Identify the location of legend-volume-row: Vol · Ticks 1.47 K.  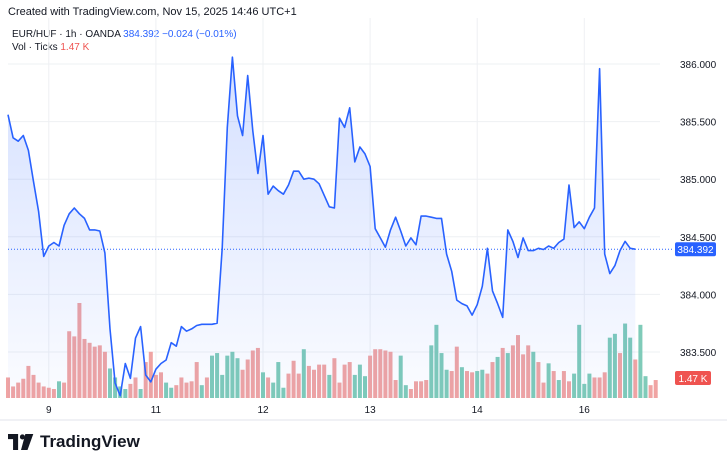
(124, 47).